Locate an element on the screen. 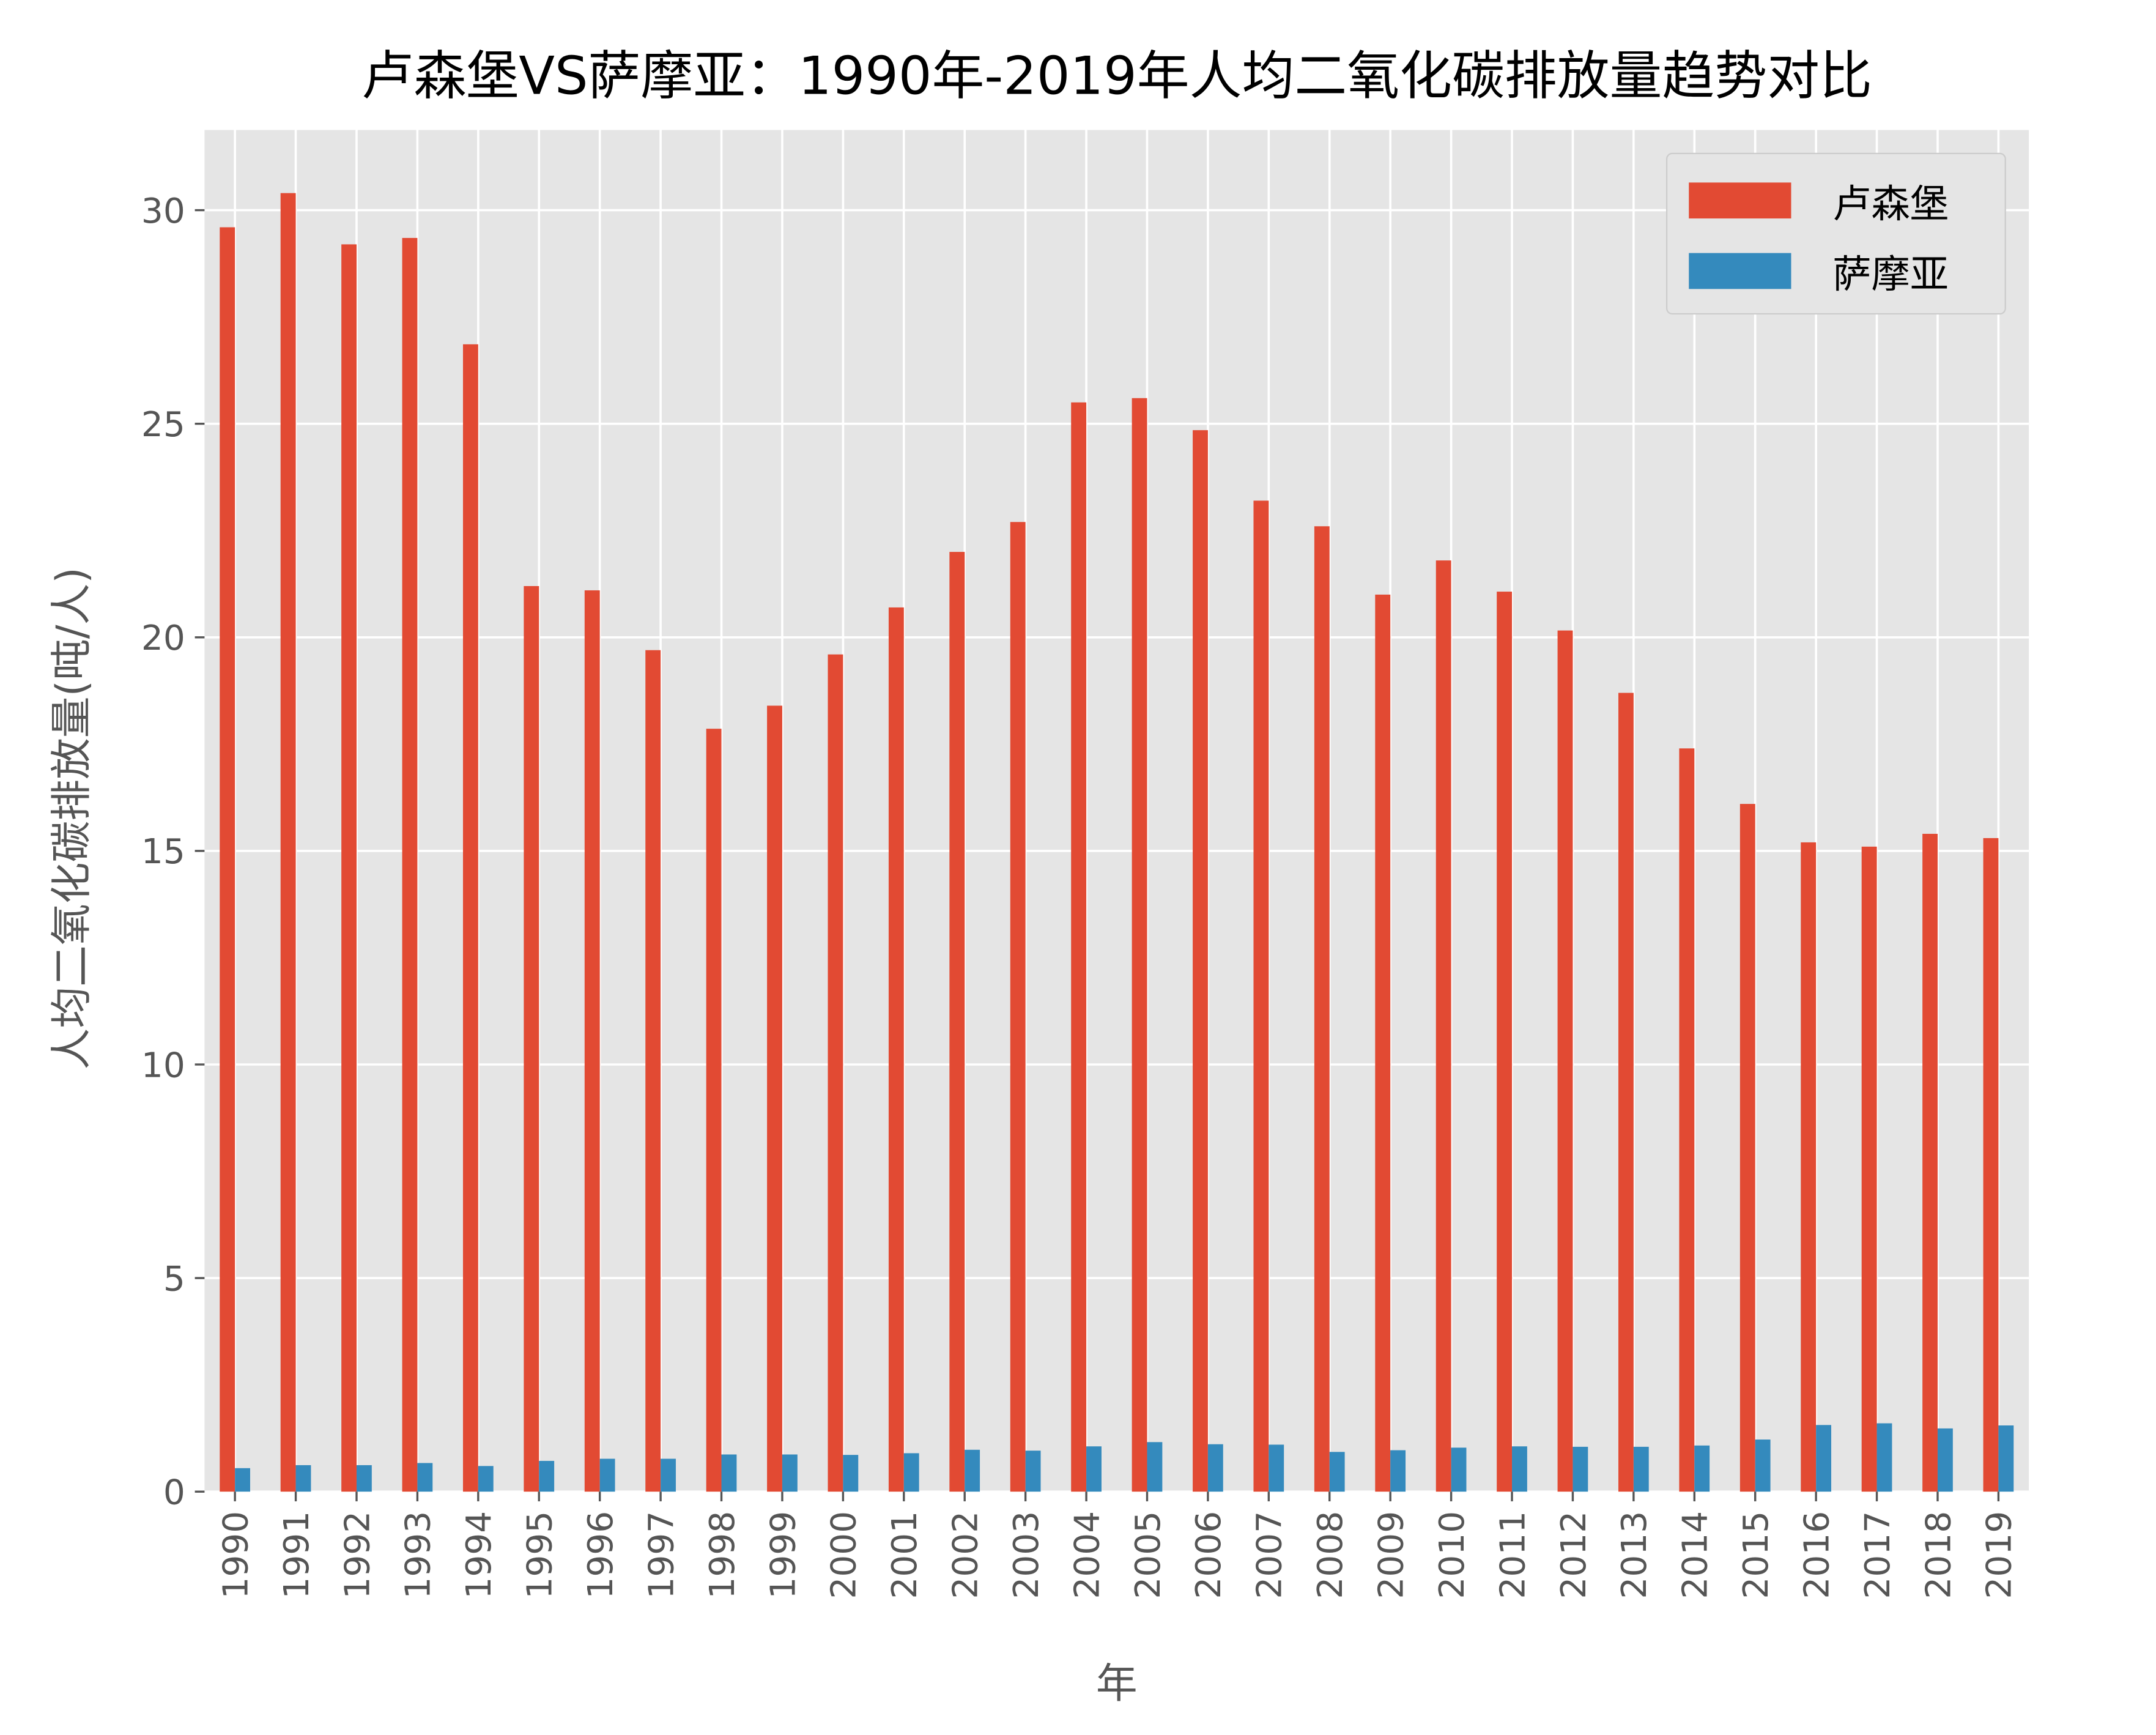  bar-samoa-1998 is located at coordinates (729, 1473).